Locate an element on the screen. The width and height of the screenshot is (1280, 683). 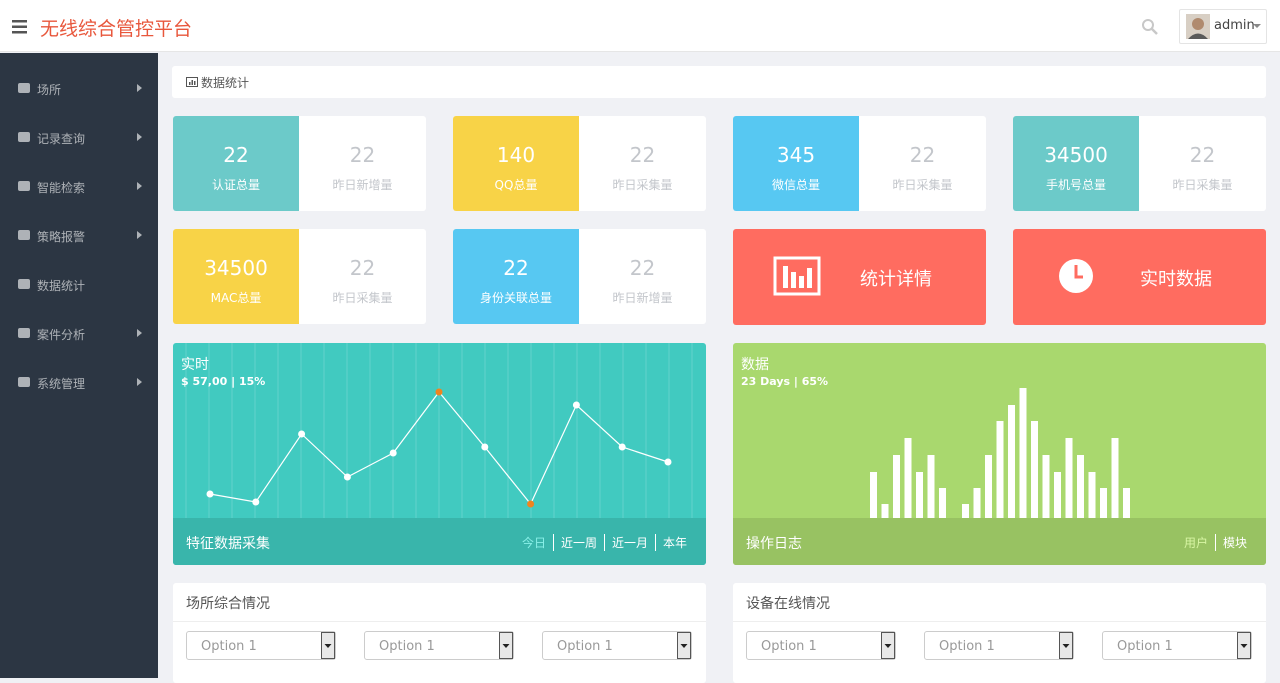
search-icon is located at coordinates (1150, 27).